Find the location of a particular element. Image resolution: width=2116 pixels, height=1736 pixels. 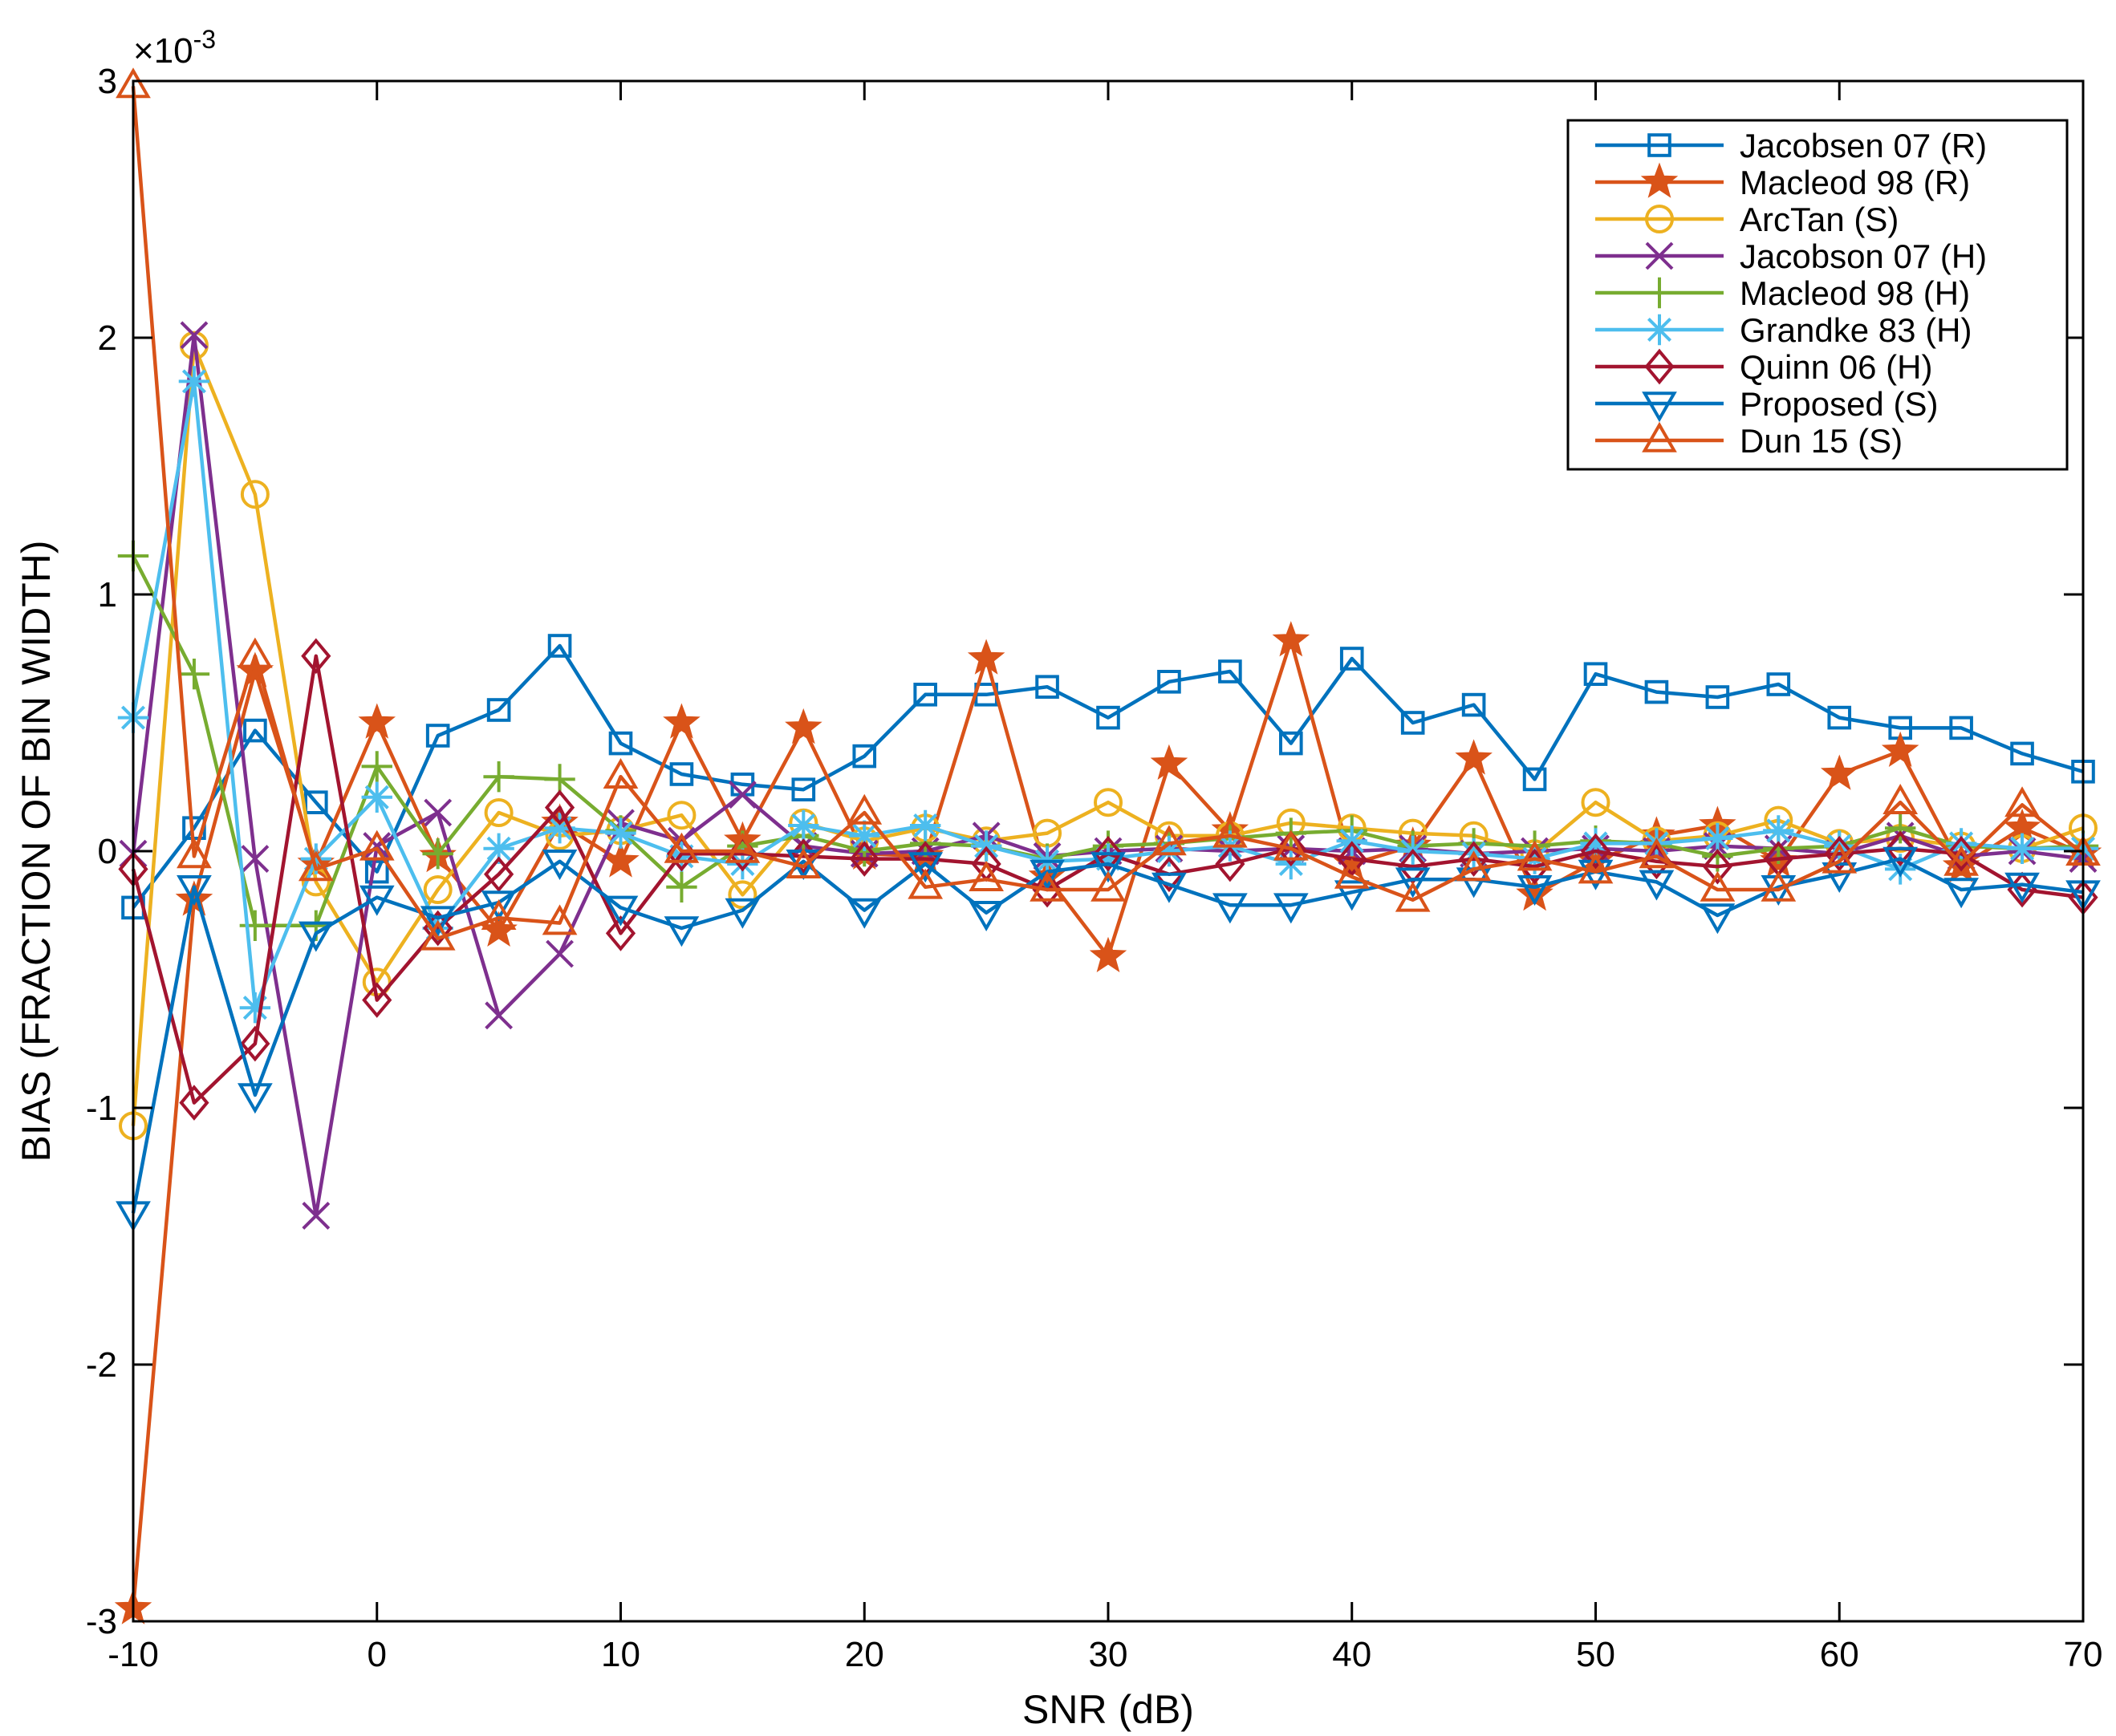

y-exponent-base: ×10 is located at coordinates (163, 51).